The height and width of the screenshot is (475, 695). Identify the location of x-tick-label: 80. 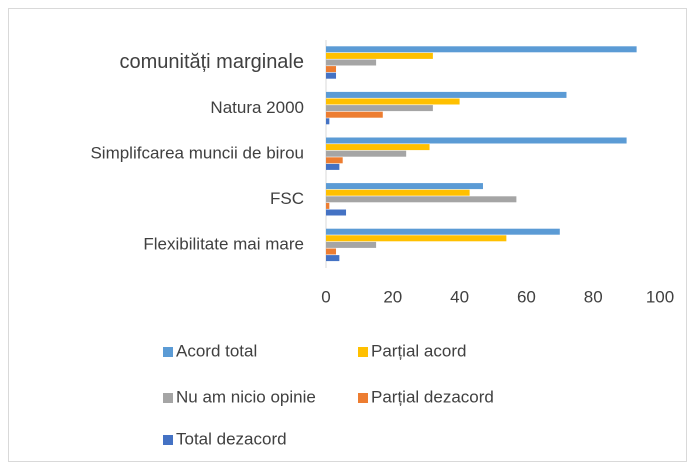
(593, 296).